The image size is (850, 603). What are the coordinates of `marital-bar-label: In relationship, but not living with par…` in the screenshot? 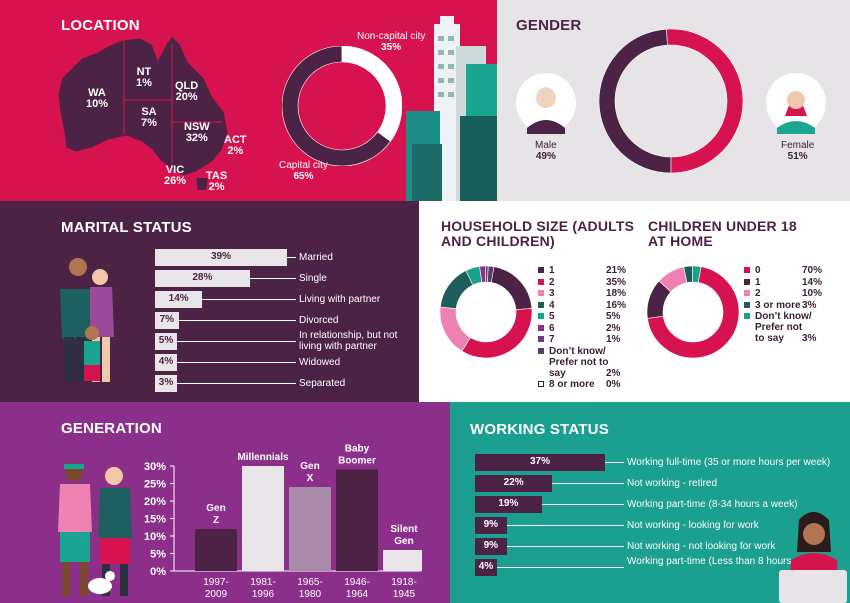 It's located at (348, 341).